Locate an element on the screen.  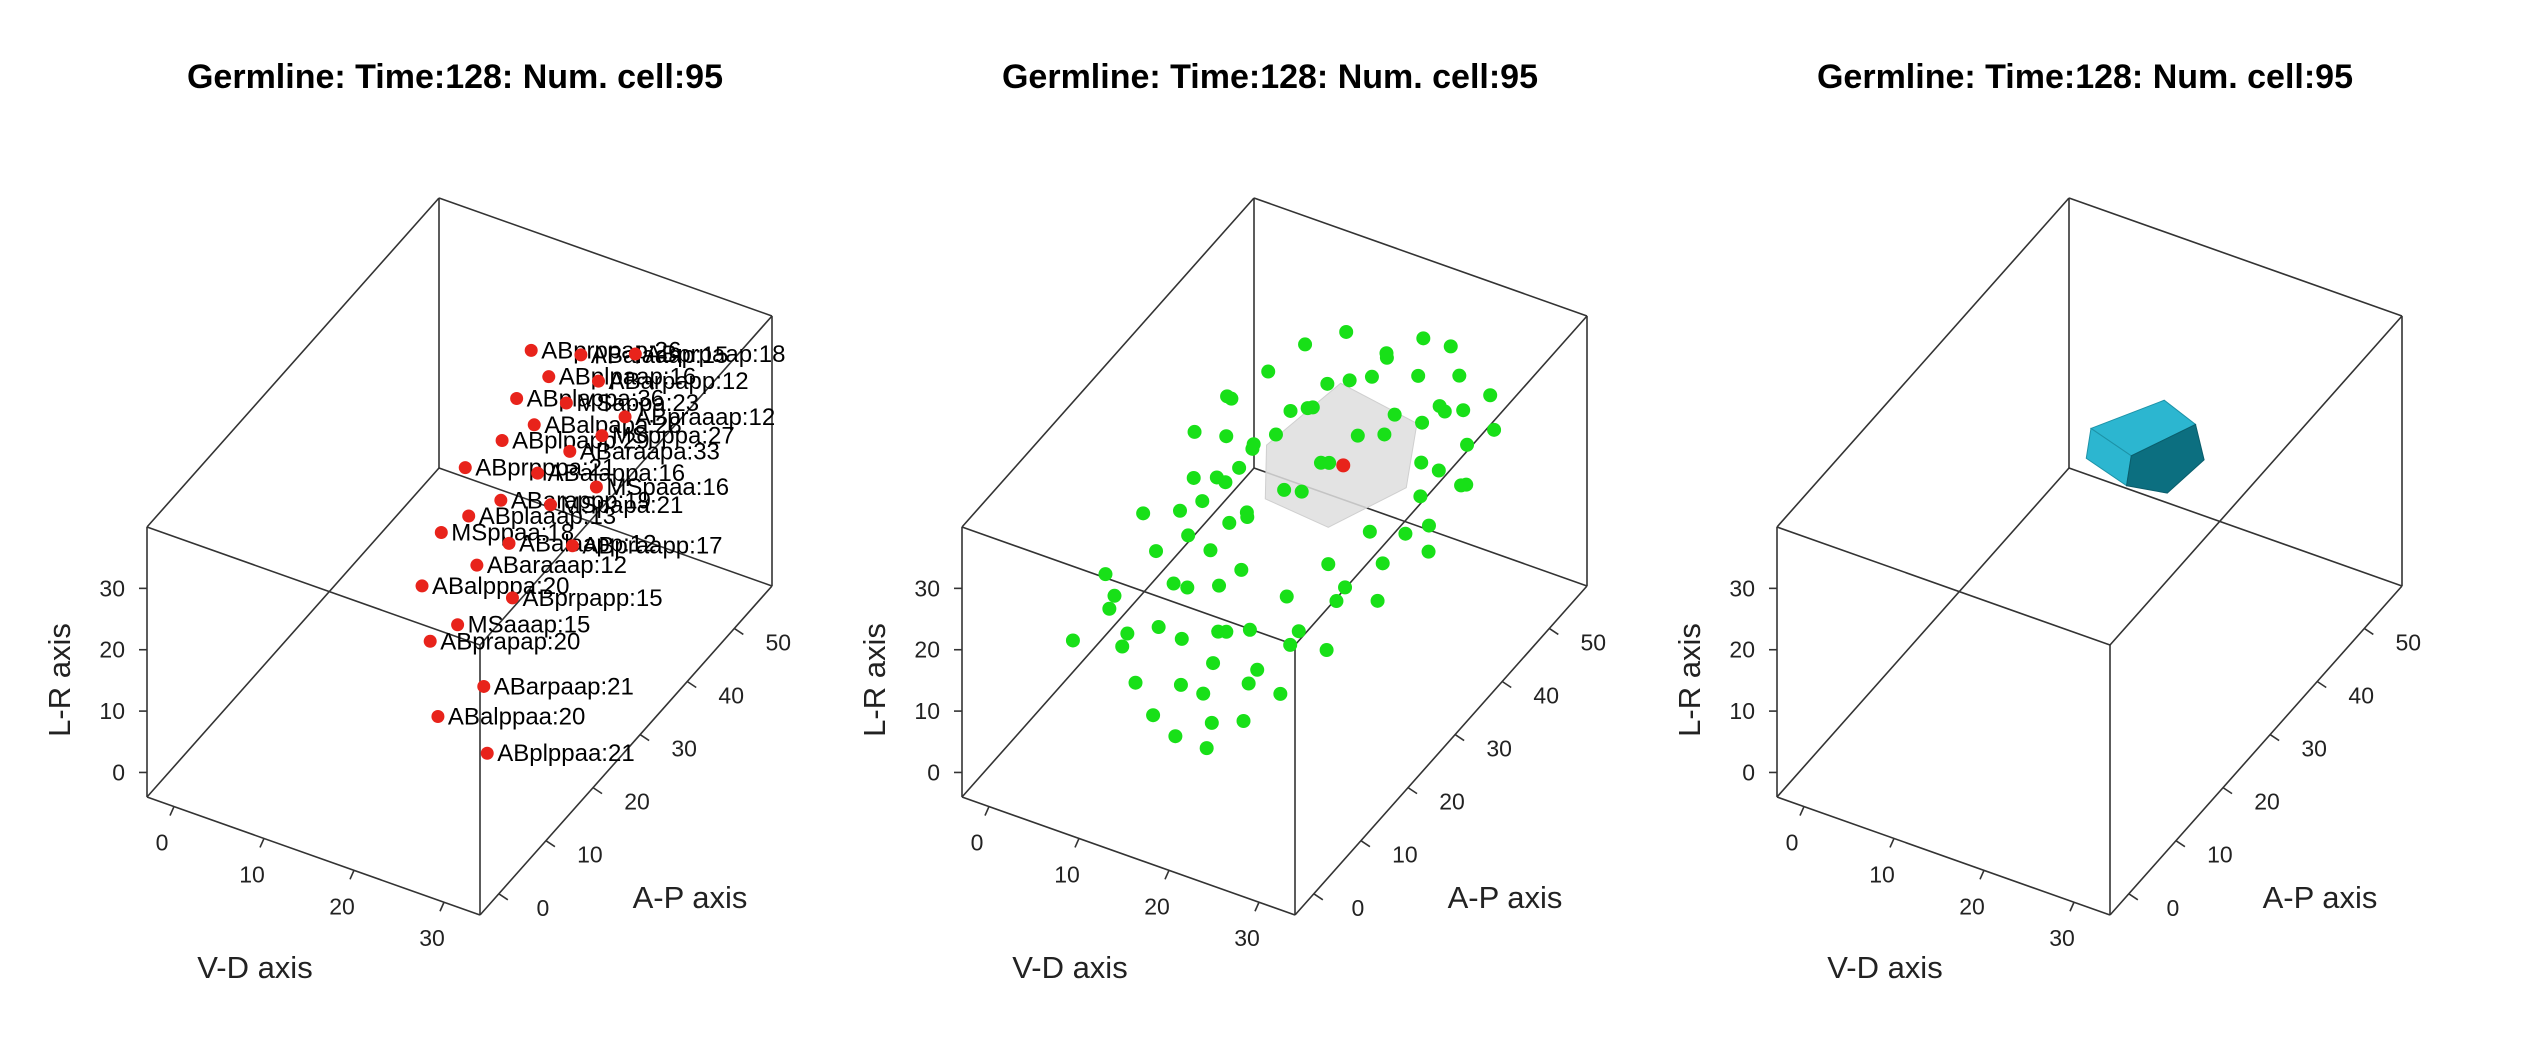
cell-label: ABarpaap:21 is located at coordinates (564, 686).